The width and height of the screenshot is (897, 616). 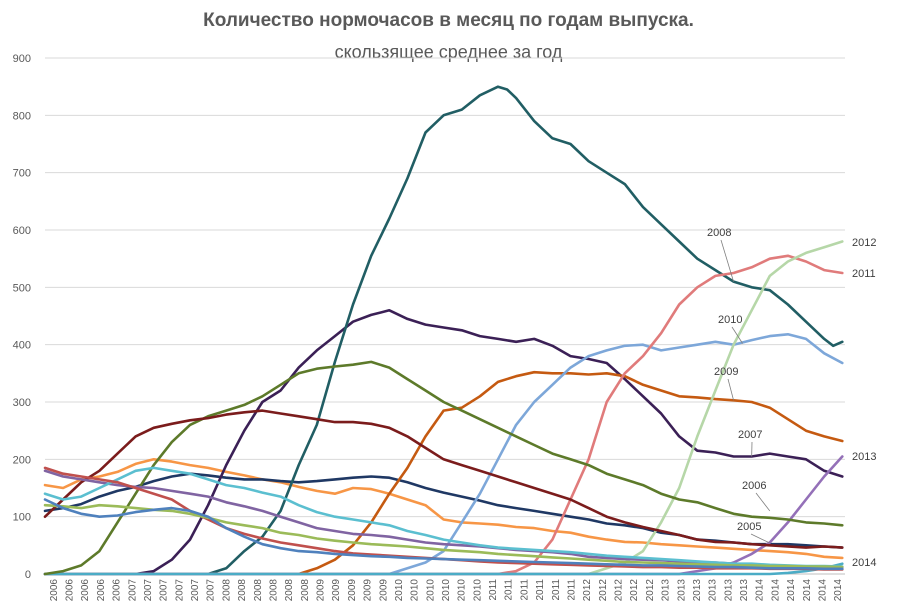 I want to click on leader-line-2005, so click(x=760, y=538).